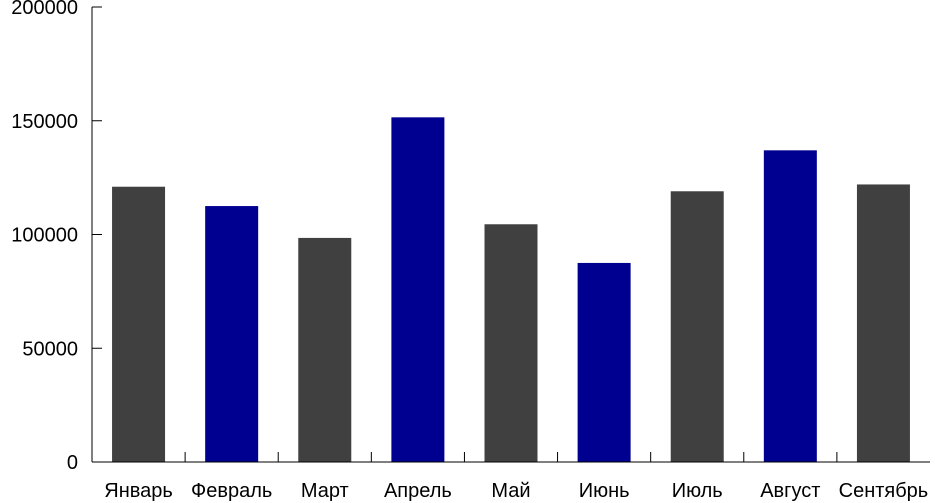  I want to click on y-tick-label: 200000, so click(44, 9).